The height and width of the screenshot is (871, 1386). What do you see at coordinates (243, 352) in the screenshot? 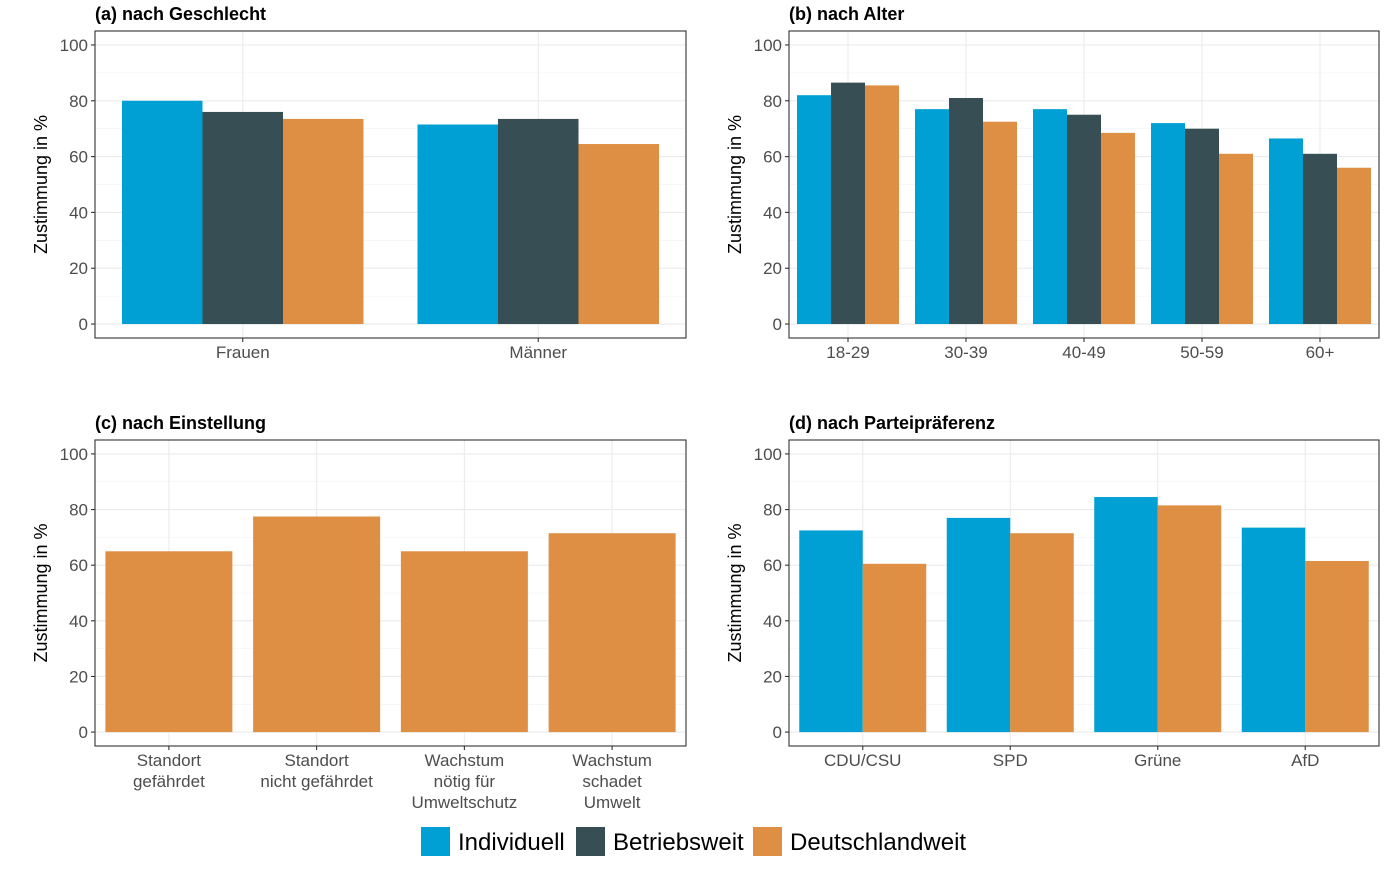
I see `x-tick-label: Frauen` at bounding box center [243, 352].